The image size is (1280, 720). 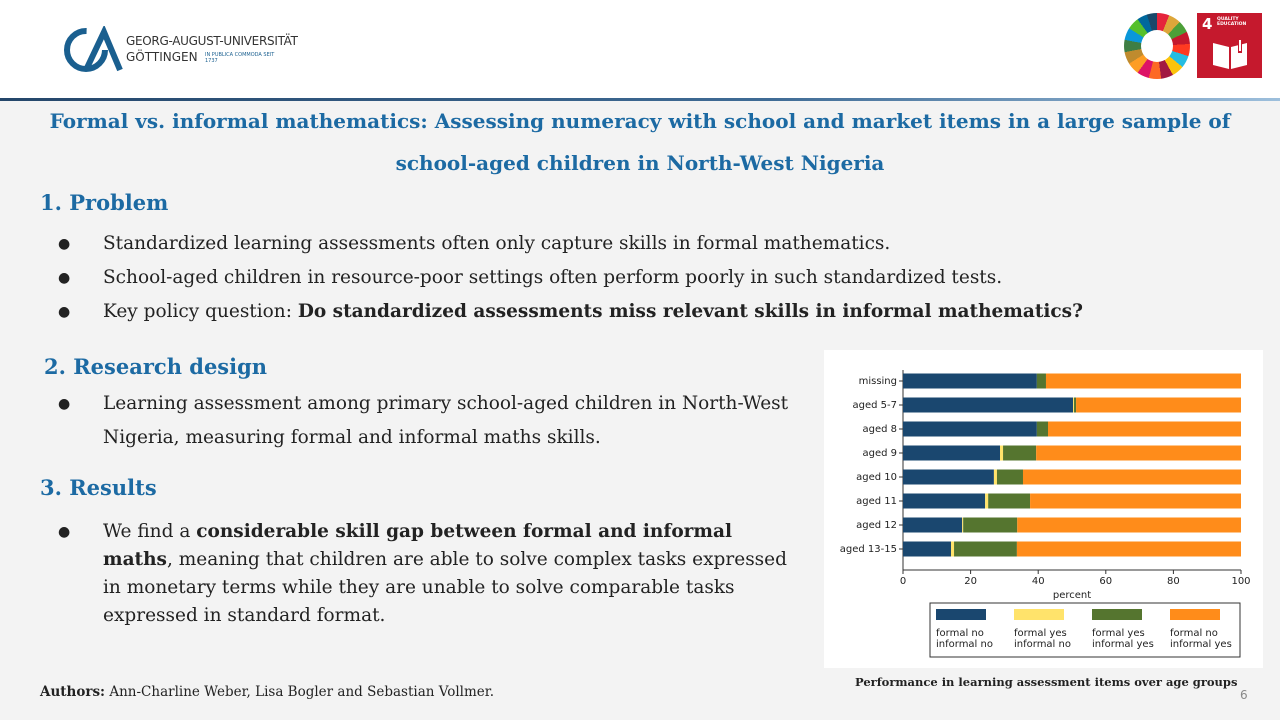 I want to click on logo-line2: GÖTTINGEN, so click(x=162, y=57).